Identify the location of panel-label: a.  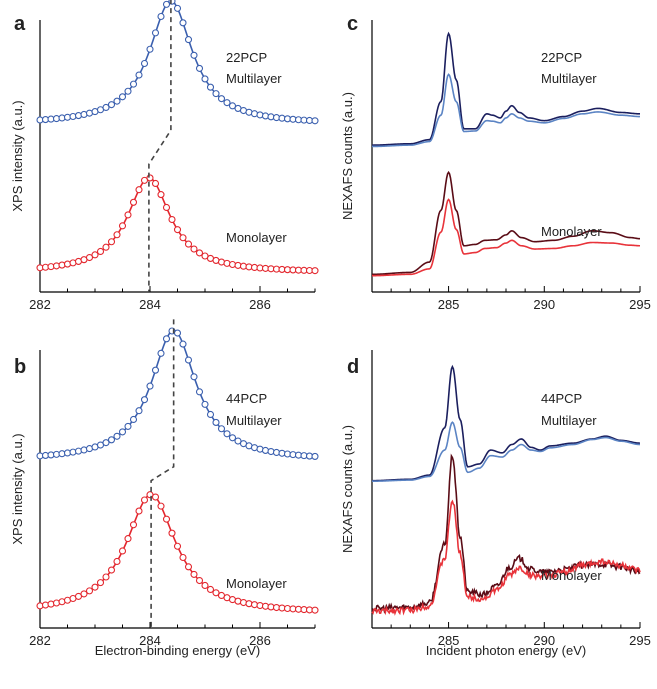
(20, 24).